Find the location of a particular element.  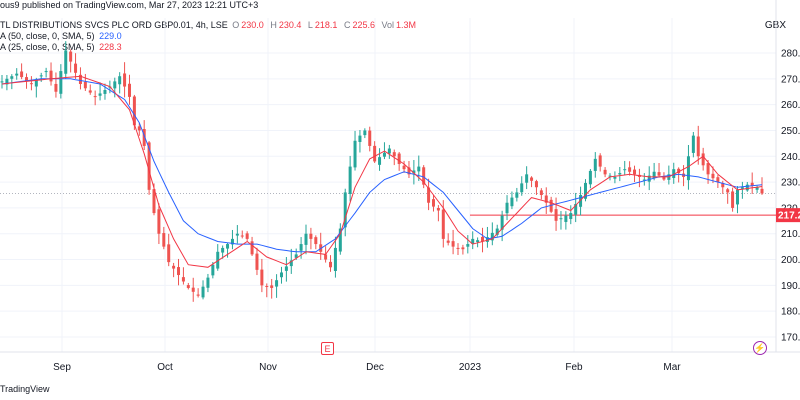

y-tick-label: 190.0 is located at coordinates (790, 286).